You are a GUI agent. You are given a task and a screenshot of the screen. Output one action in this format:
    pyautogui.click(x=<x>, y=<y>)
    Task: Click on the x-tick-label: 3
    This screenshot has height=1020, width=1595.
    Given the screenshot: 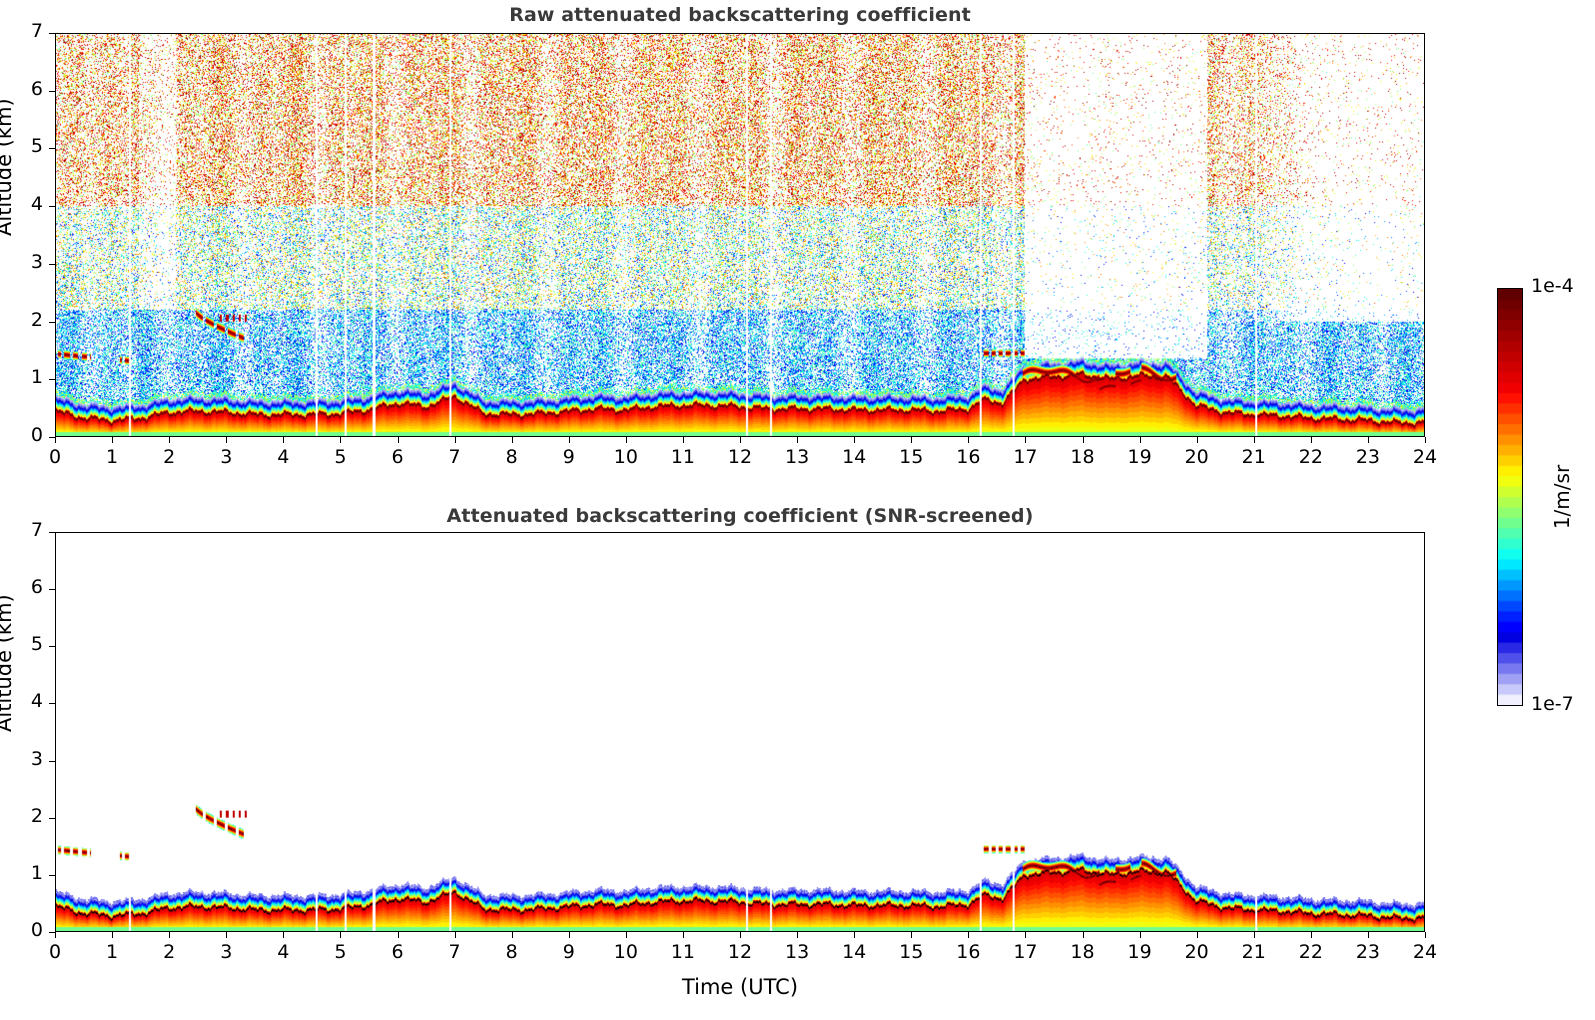 What is the action you would take?
    pyautogui.click(x=226, y=952)
    